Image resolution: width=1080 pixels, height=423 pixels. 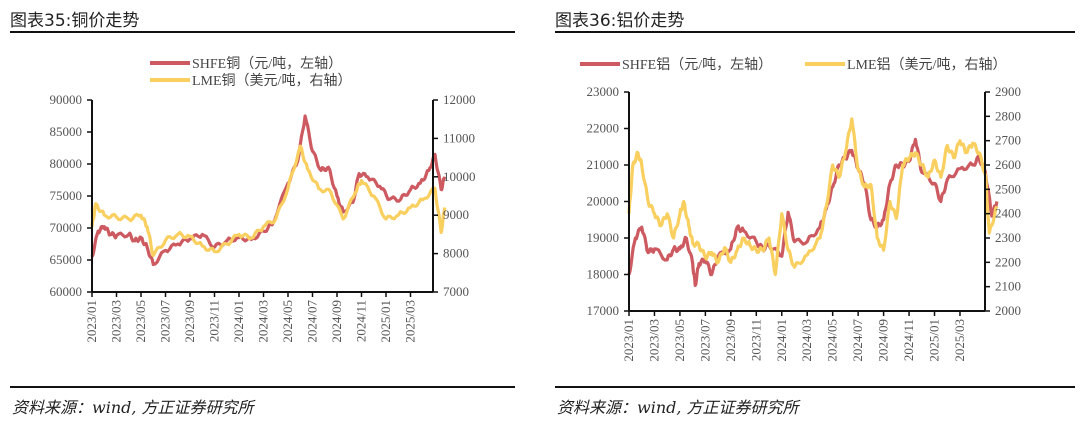 What do you see at coordinates (1008, 164) in the screenshot?
I see `y-tick-label-right: 2600` at bounding box center [1008, 164].